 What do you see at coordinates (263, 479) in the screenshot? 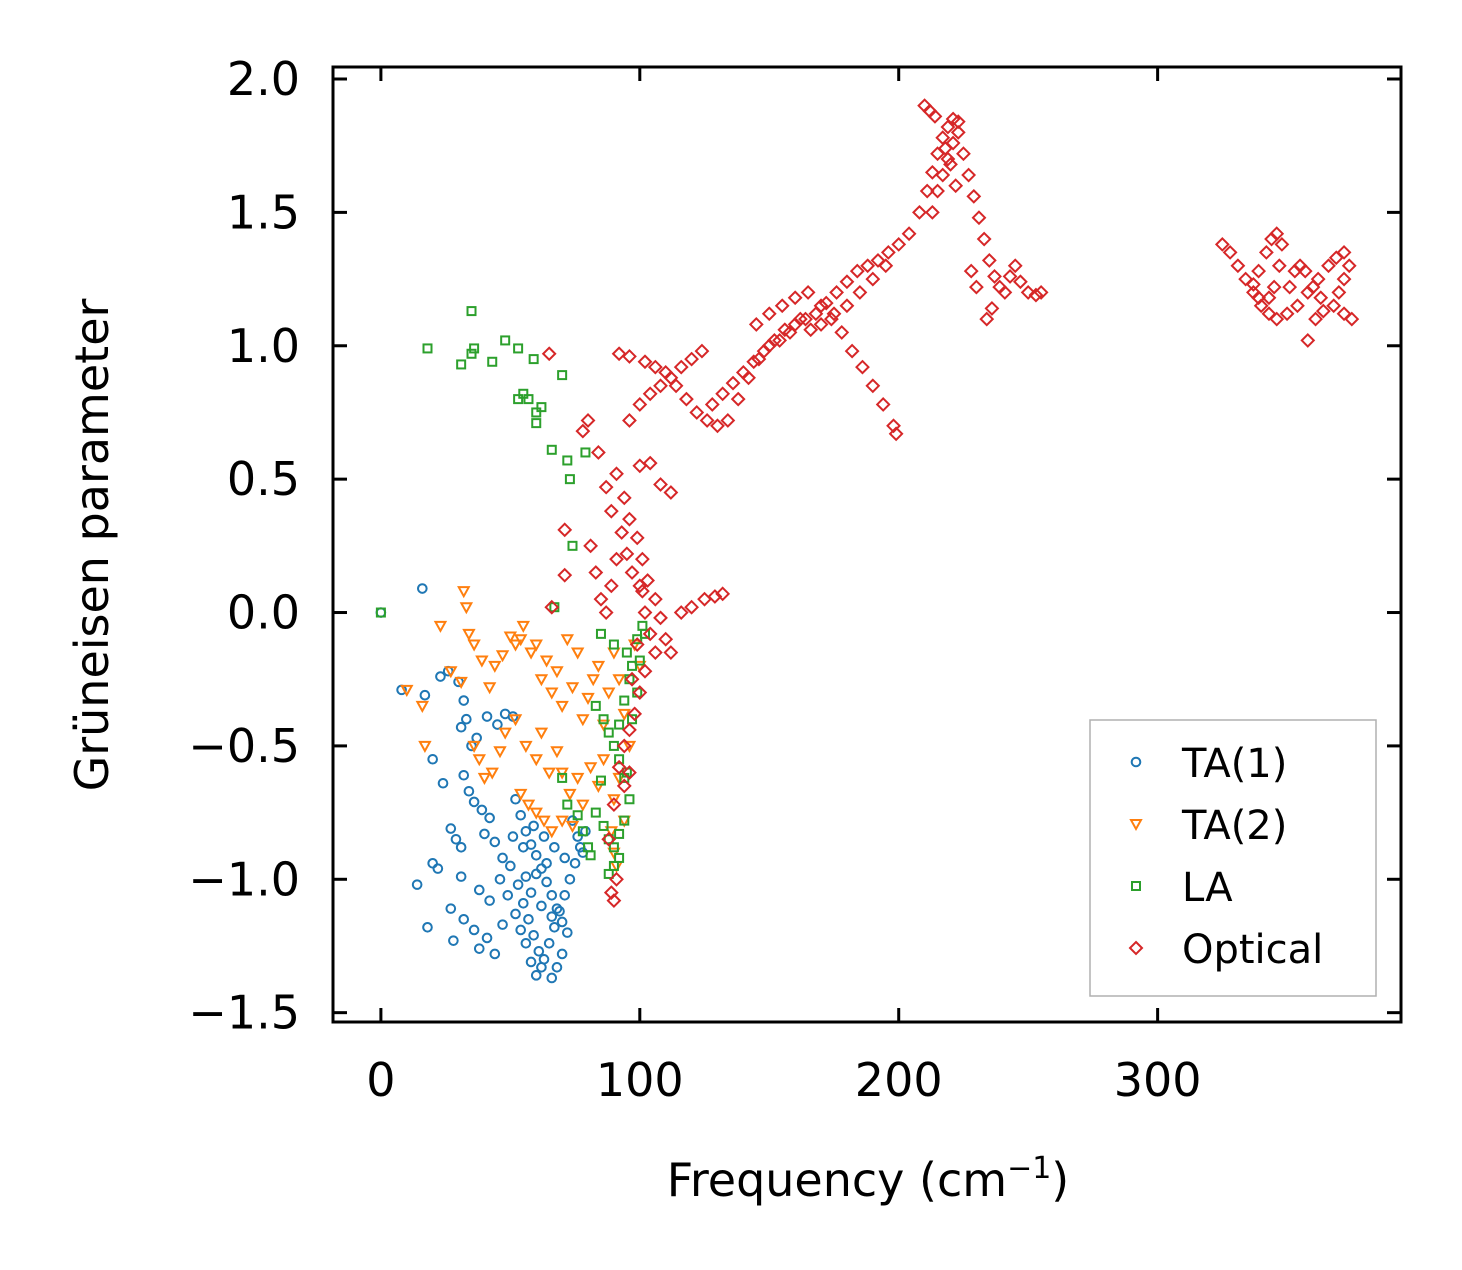
I see `y-tick-label: 0.5` at bounding box center [263, 479].